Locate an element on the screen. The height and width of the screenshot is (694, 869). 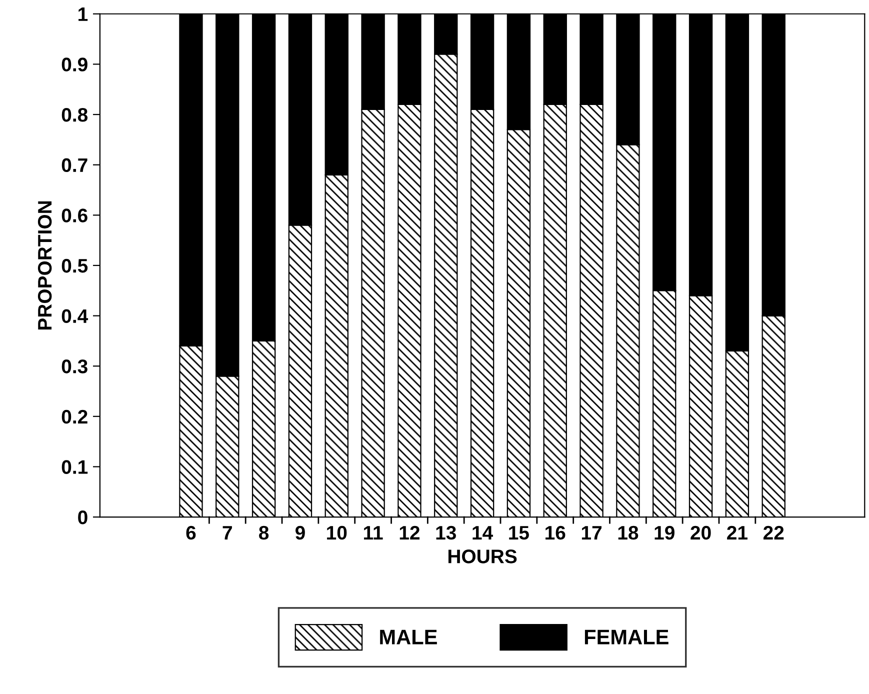
y-tick-label: 0.7 is located at coordinates (75, 165).